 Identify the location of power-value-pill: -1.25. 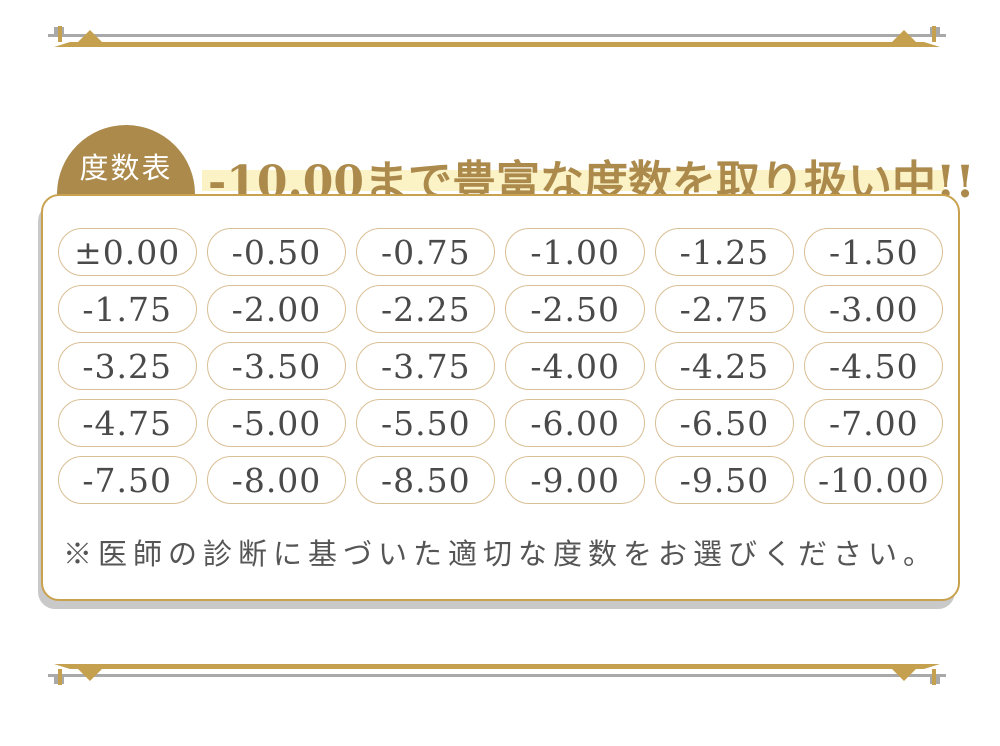
(724, 252).